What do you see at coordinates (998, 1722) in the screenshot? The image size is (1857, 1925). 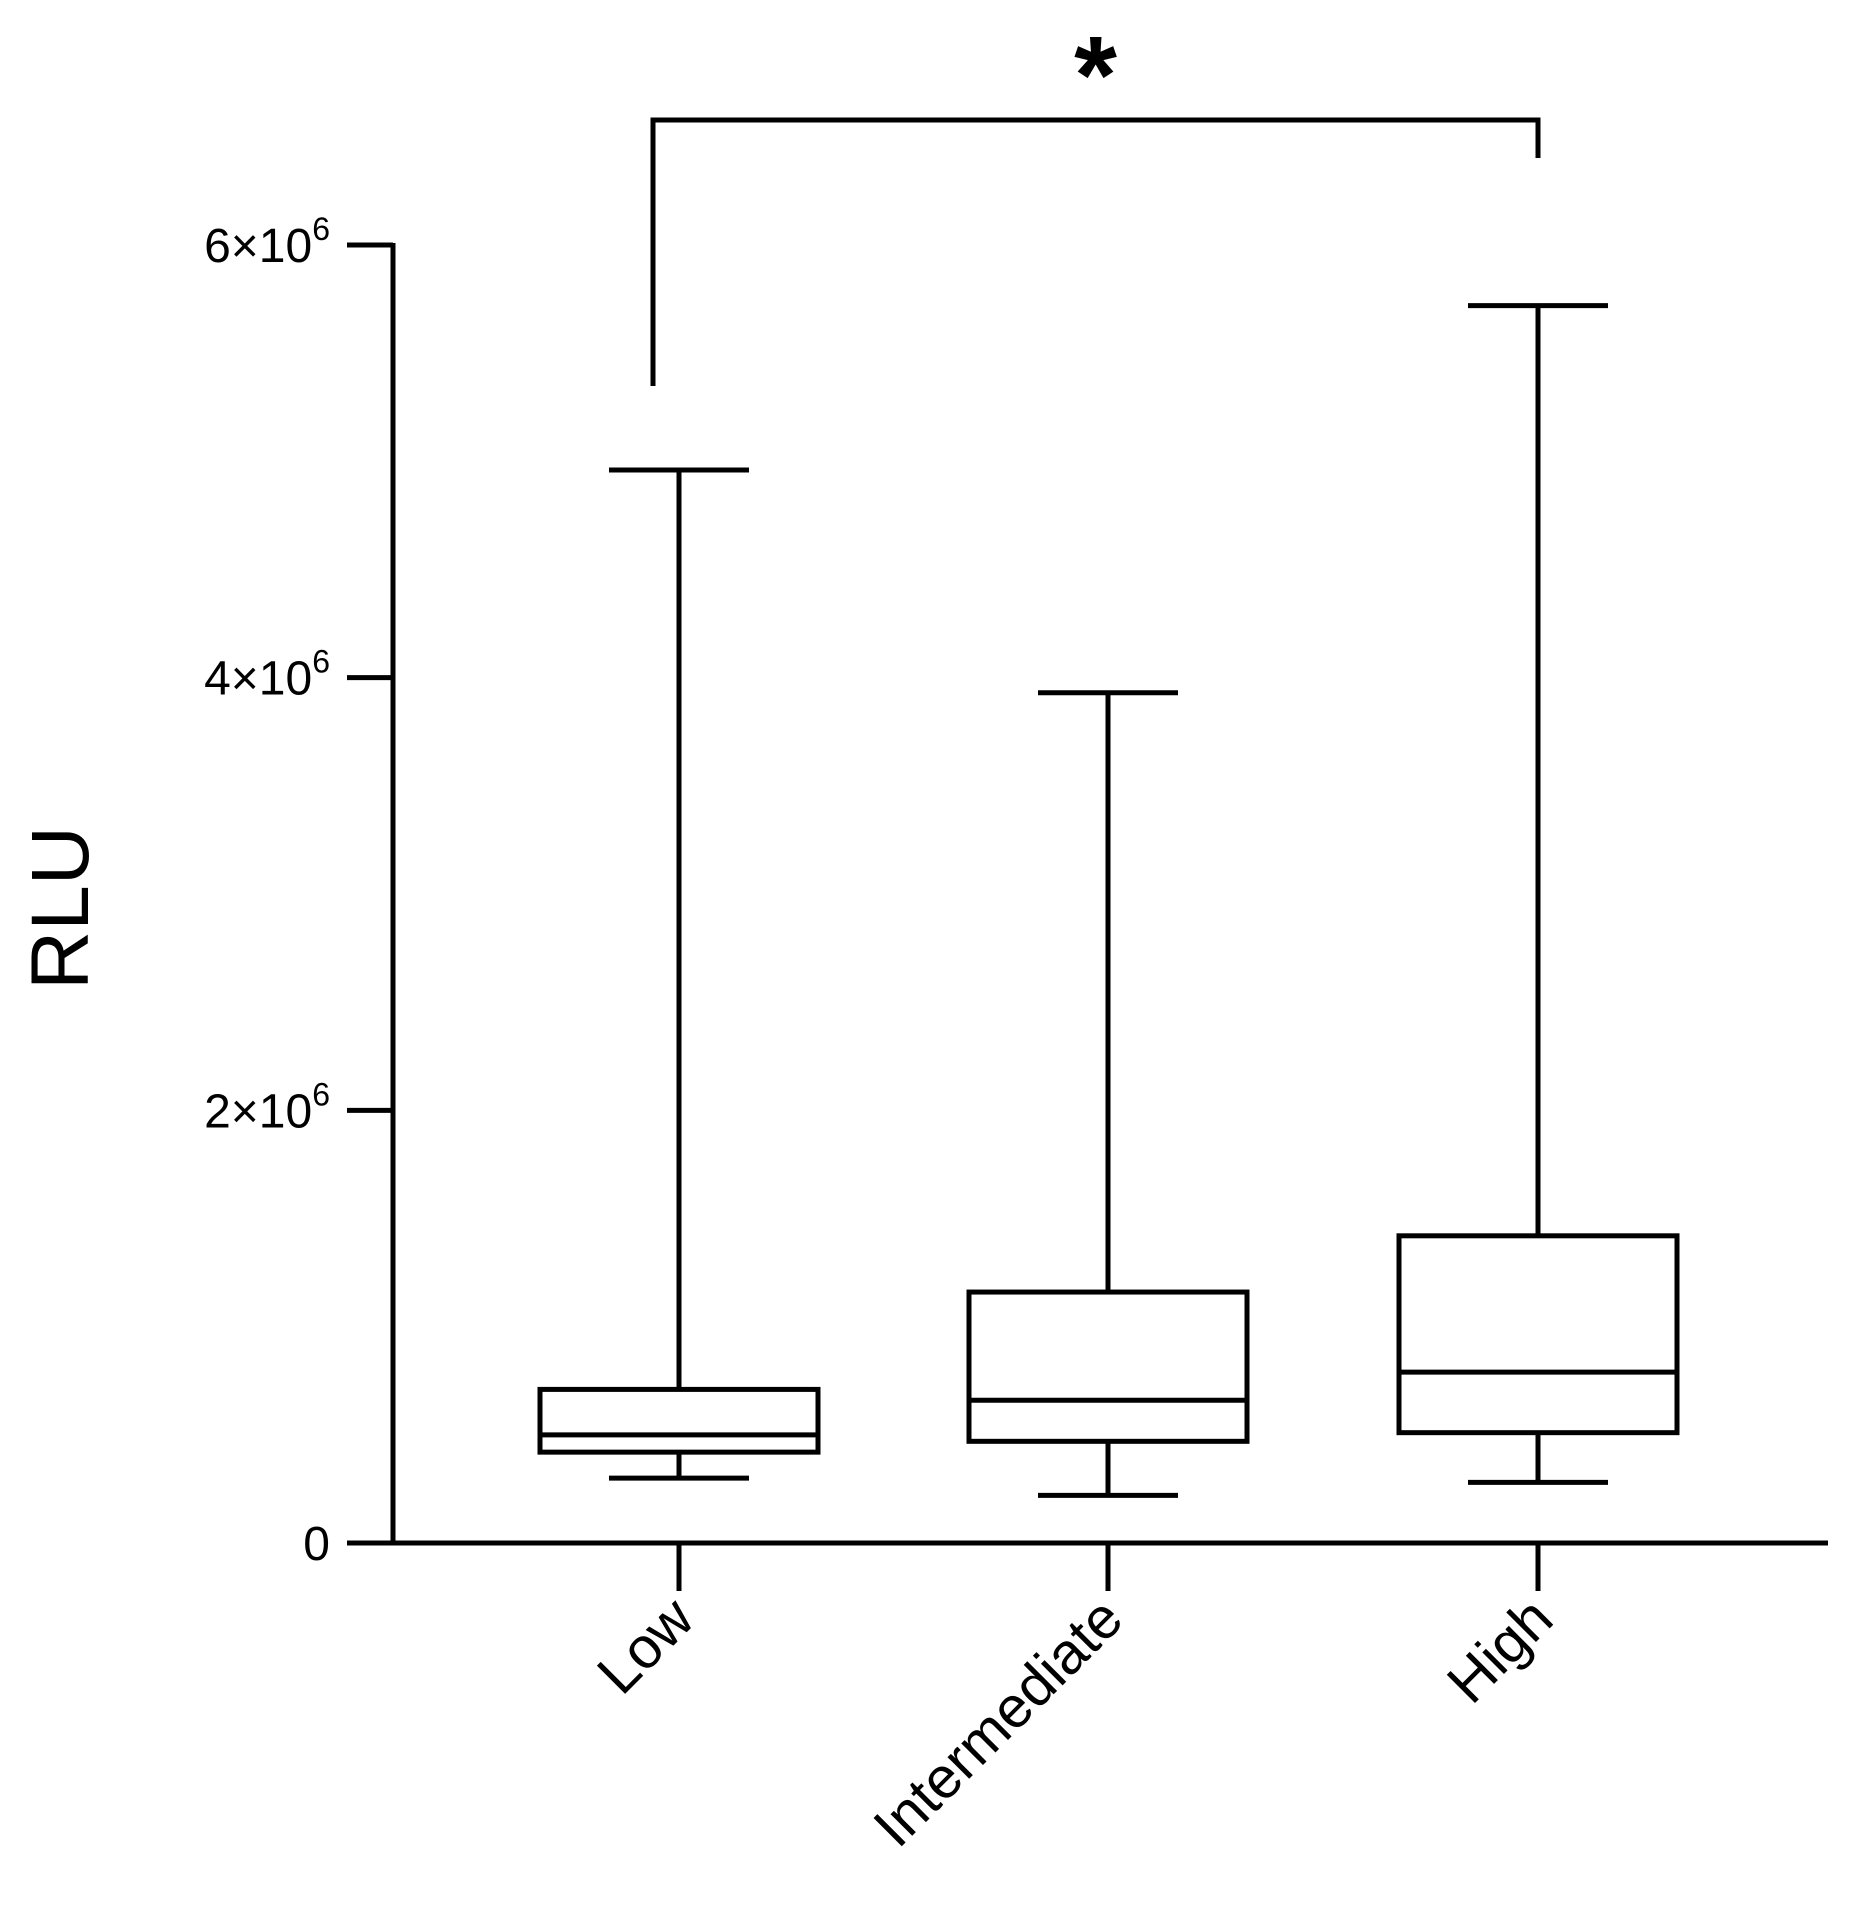 I see `x-tick-label: Intermediate` at bounding box center [998, 1722].